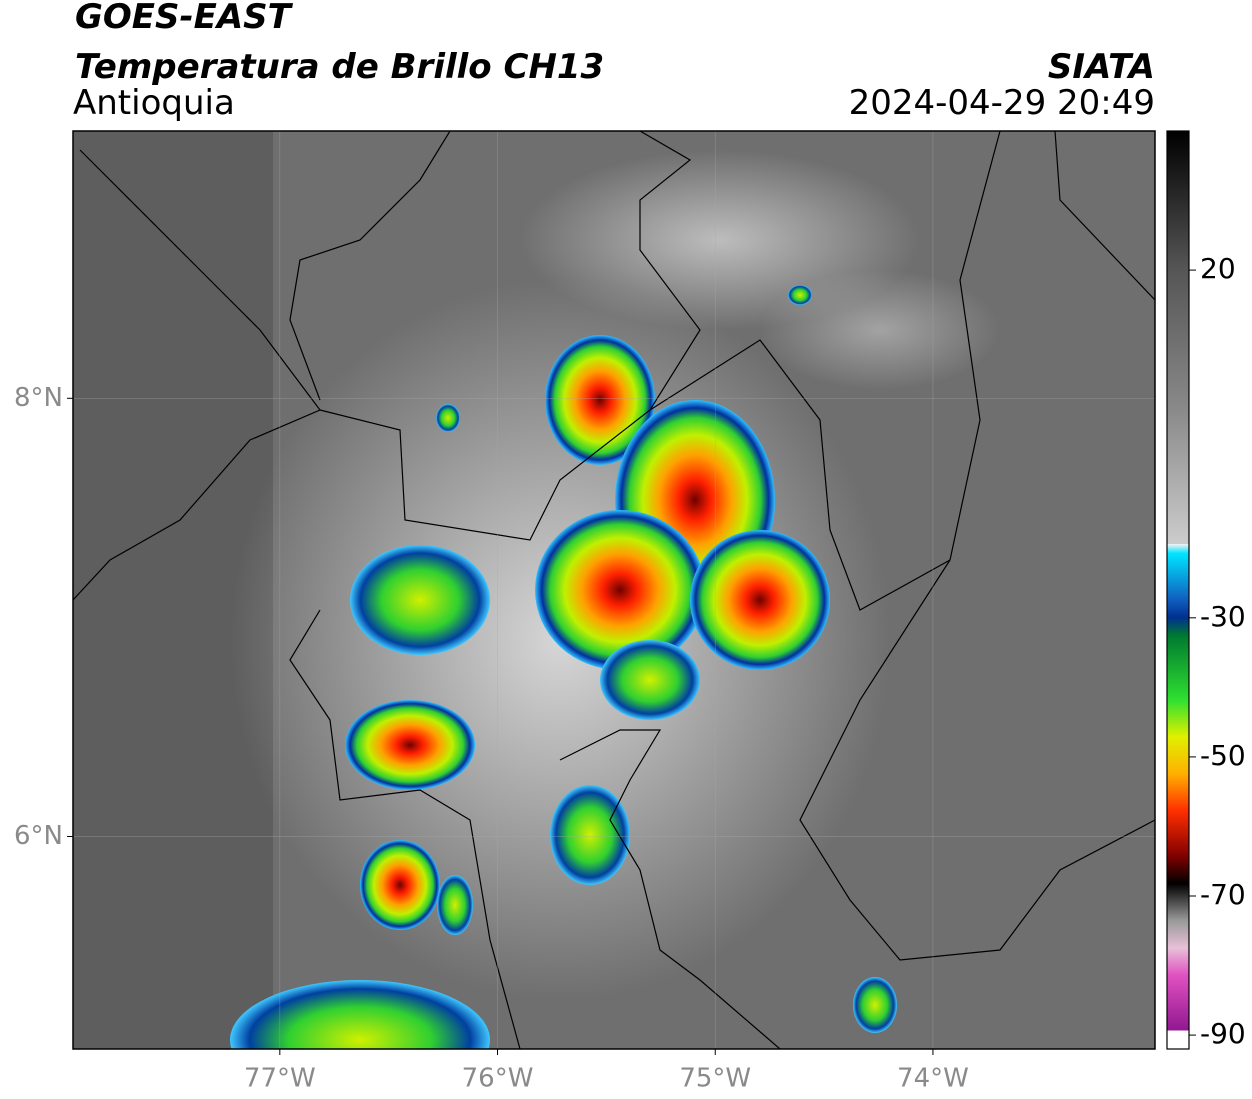  I want to click on x-tick-label: 76°W, so click(498, 1079).